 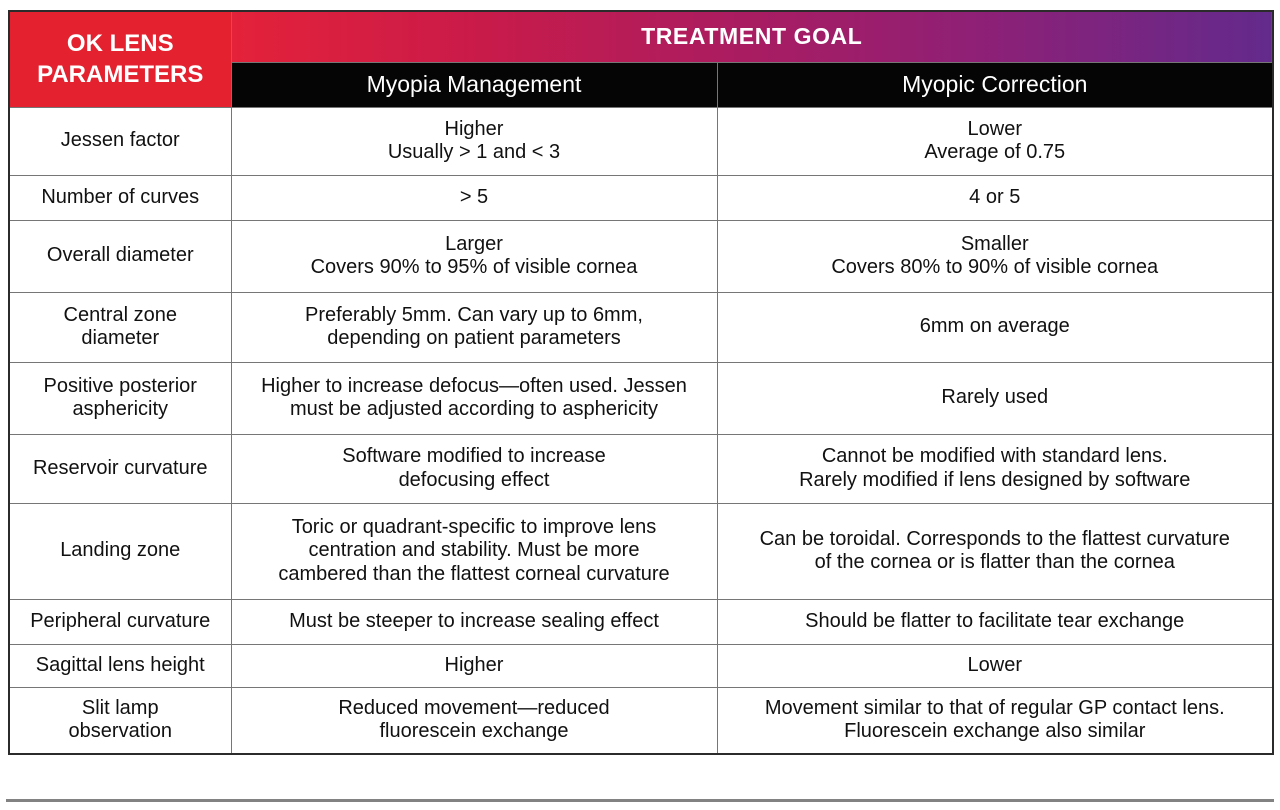 I want to click on value-cell-myopia-management: > 5, so click(x=474, y=197).